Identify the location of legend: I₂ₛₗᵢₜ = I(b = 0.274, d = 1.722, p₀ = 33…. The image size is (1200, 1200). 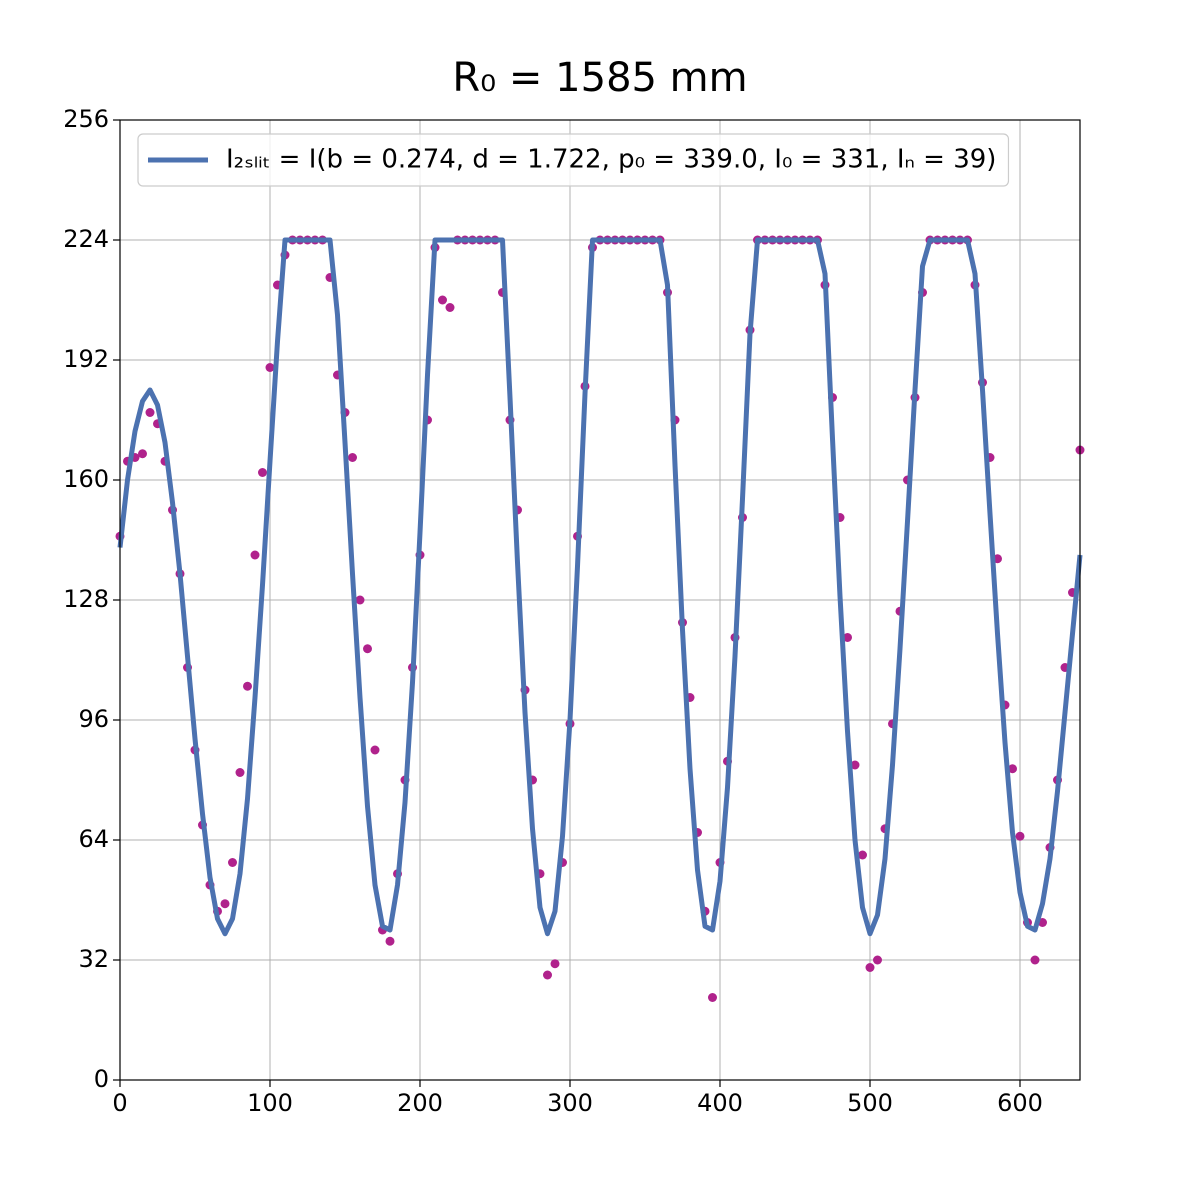
(573, 160).